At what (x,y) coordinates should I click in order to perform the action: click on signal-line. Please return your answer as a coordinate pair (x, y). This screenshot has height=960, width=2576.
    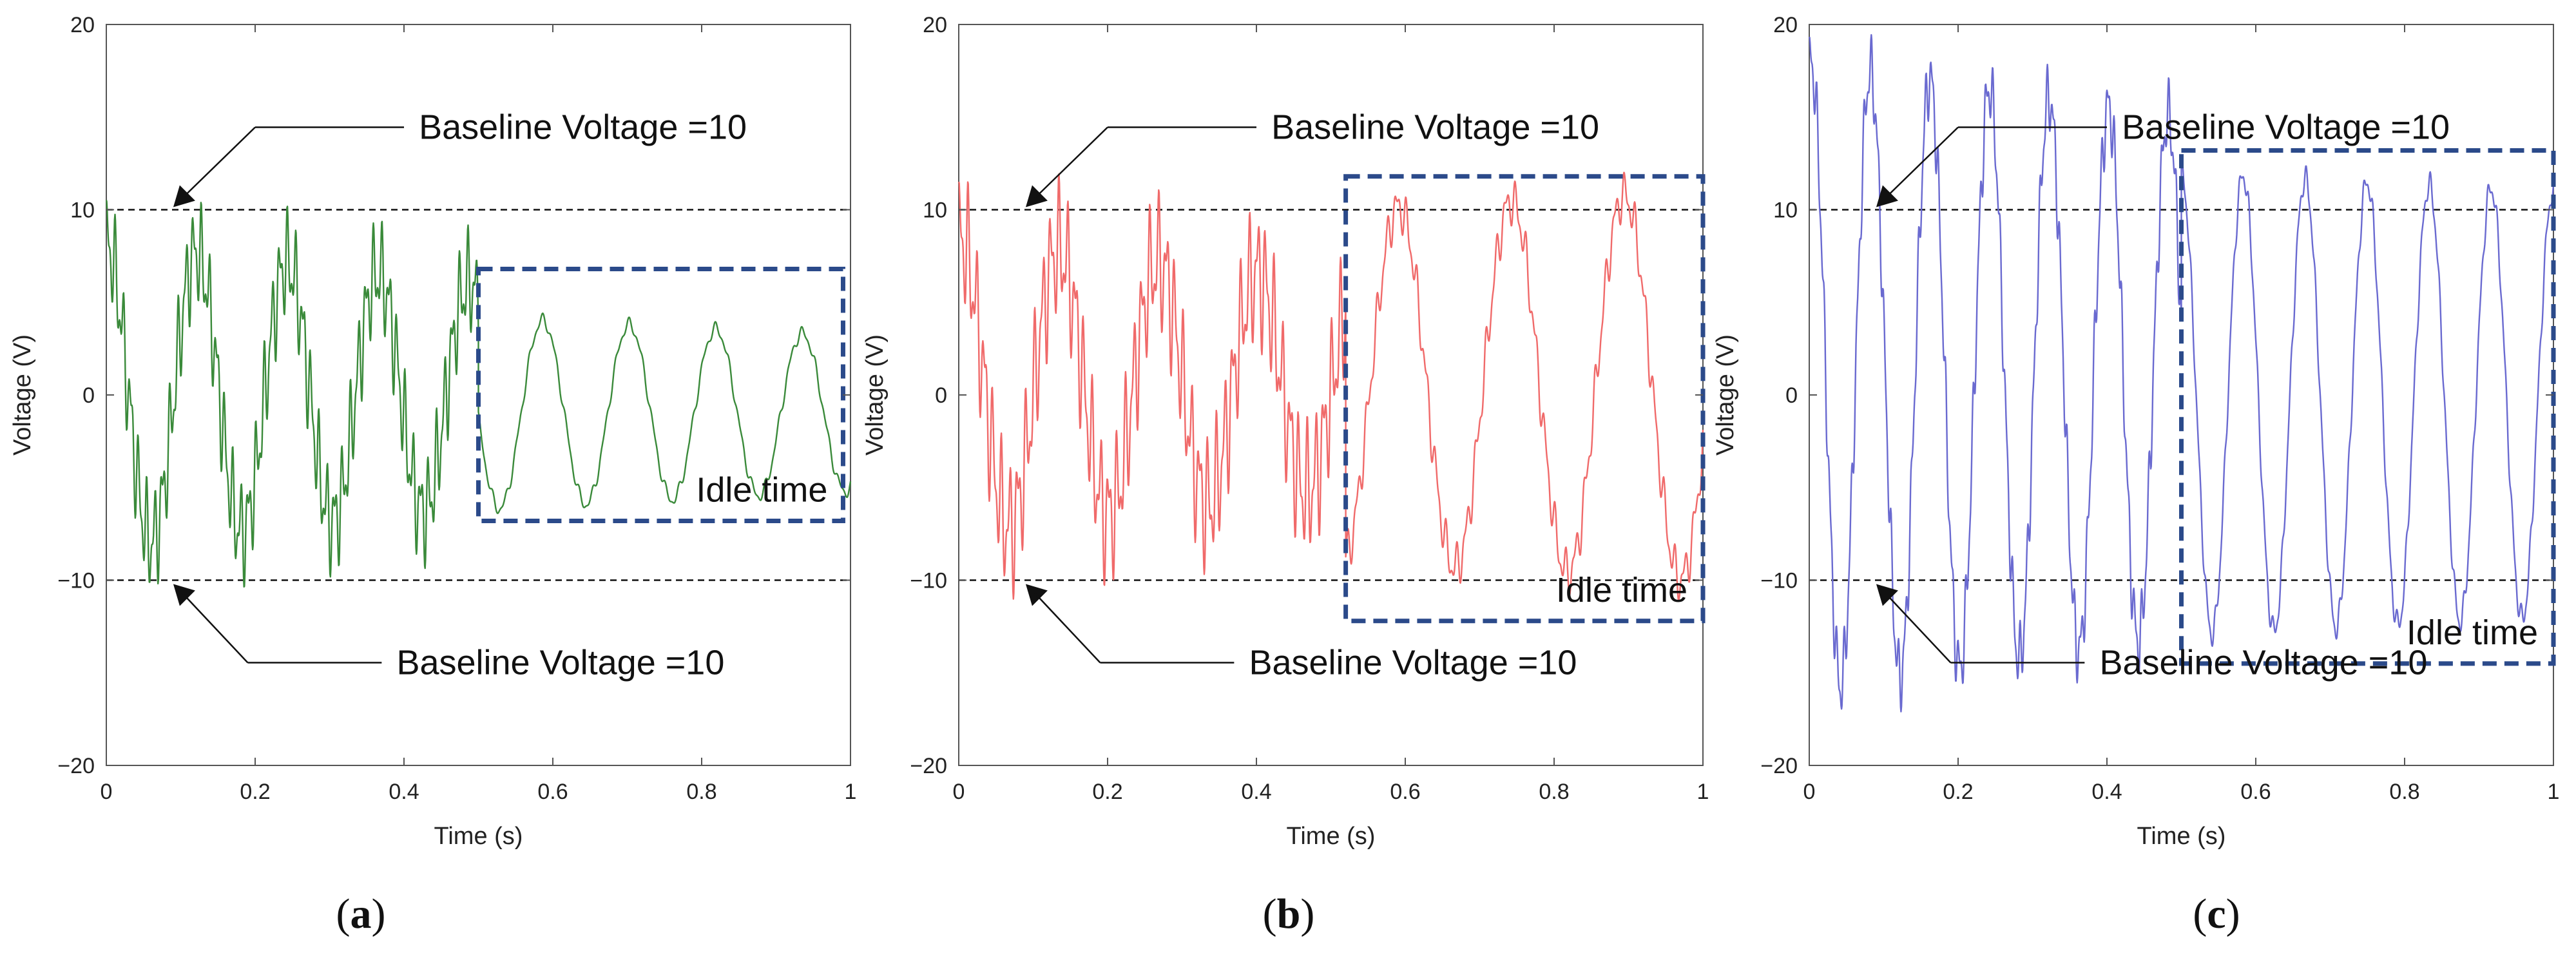
    Looking at the image, I should click on (1330, 386).